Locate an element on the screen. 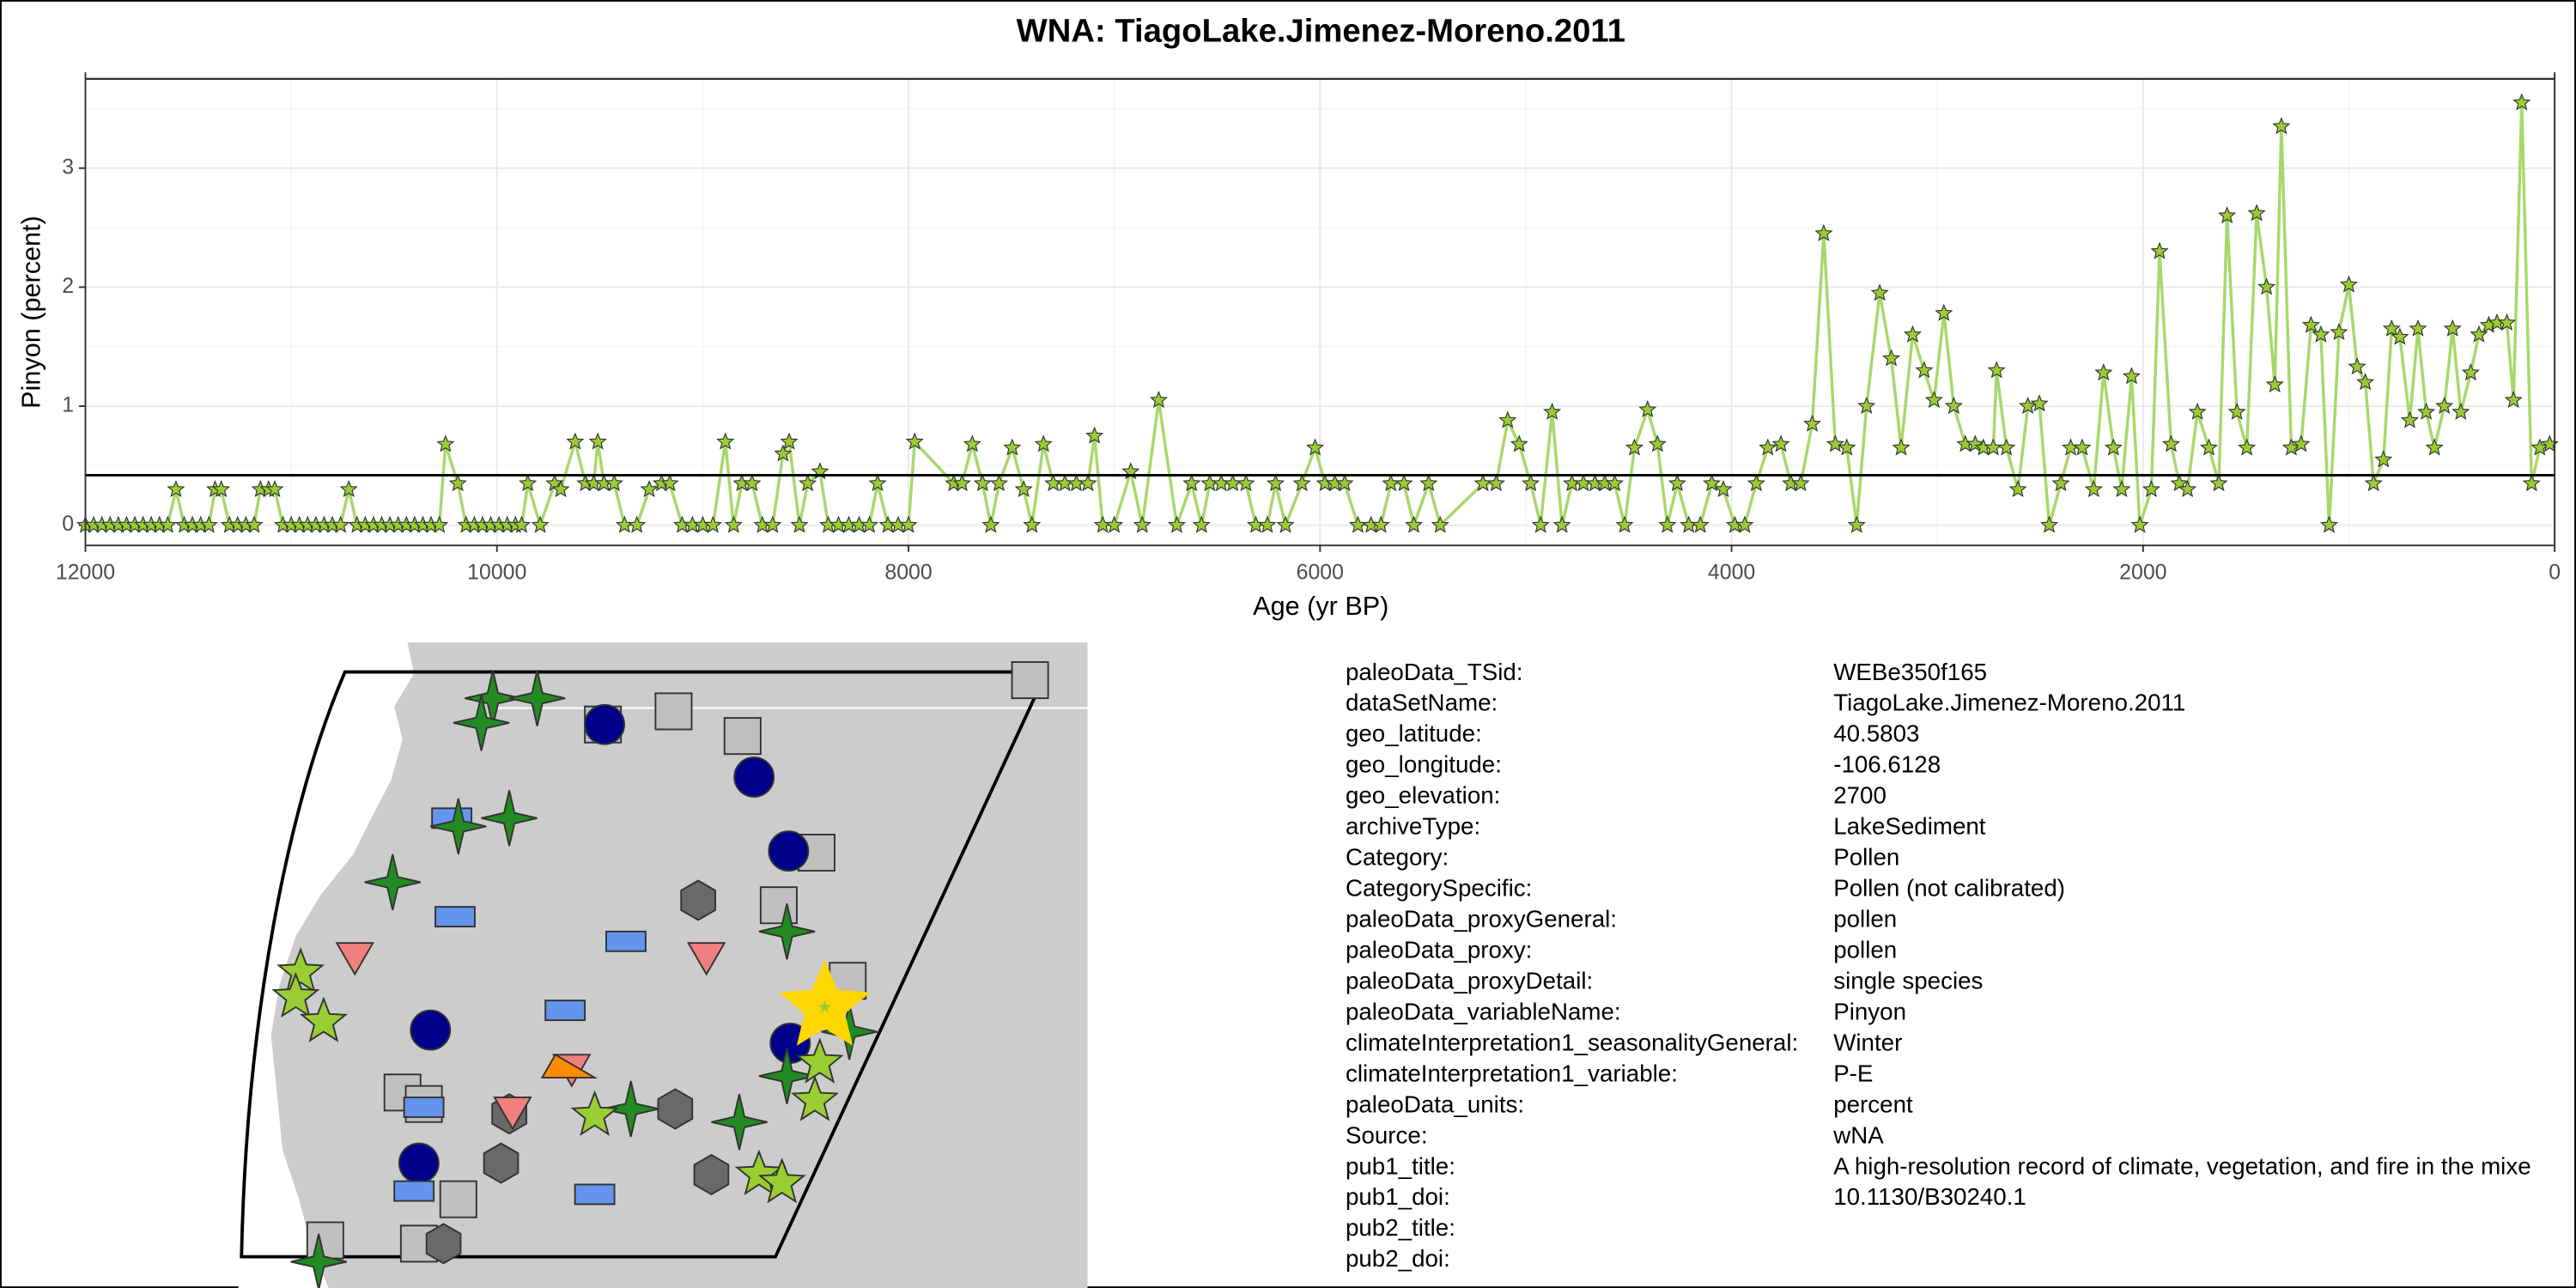 Image resolution: width=2576 pixels, height=1288 pixels. y-tick-label: 3 is located at coordinates (68, 167).